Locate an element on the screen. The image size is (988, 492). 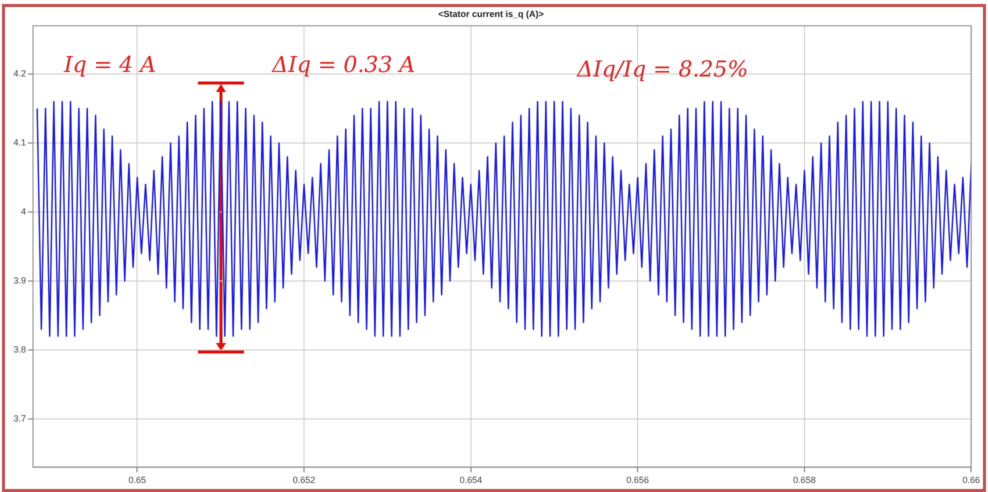
y-tick-label: 4.2 is located at coordinates (19, 73).